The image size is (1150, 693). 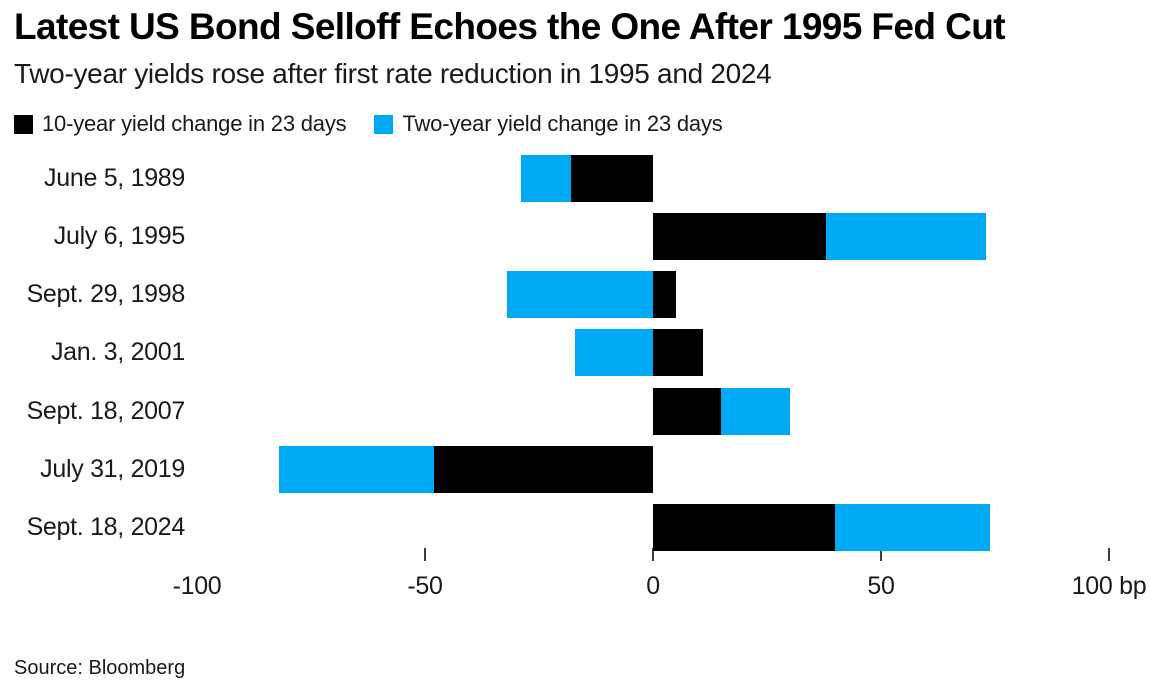 I want to click on category-label: Sept. 18, 2007, so click(x=106, y=411).